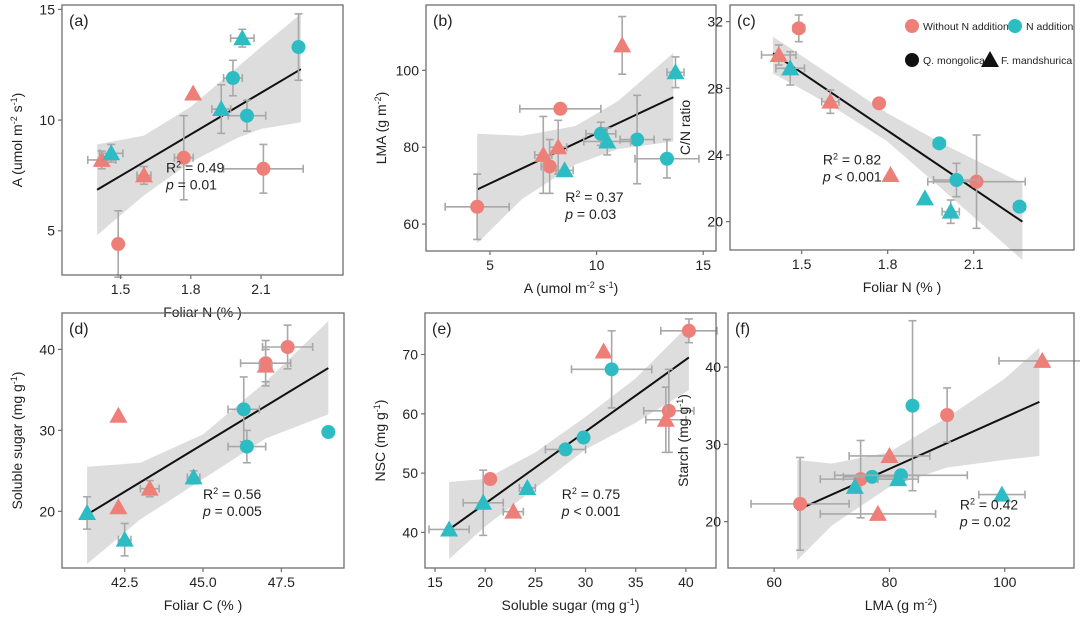  I want to click on regression-line, so click(207, 441).